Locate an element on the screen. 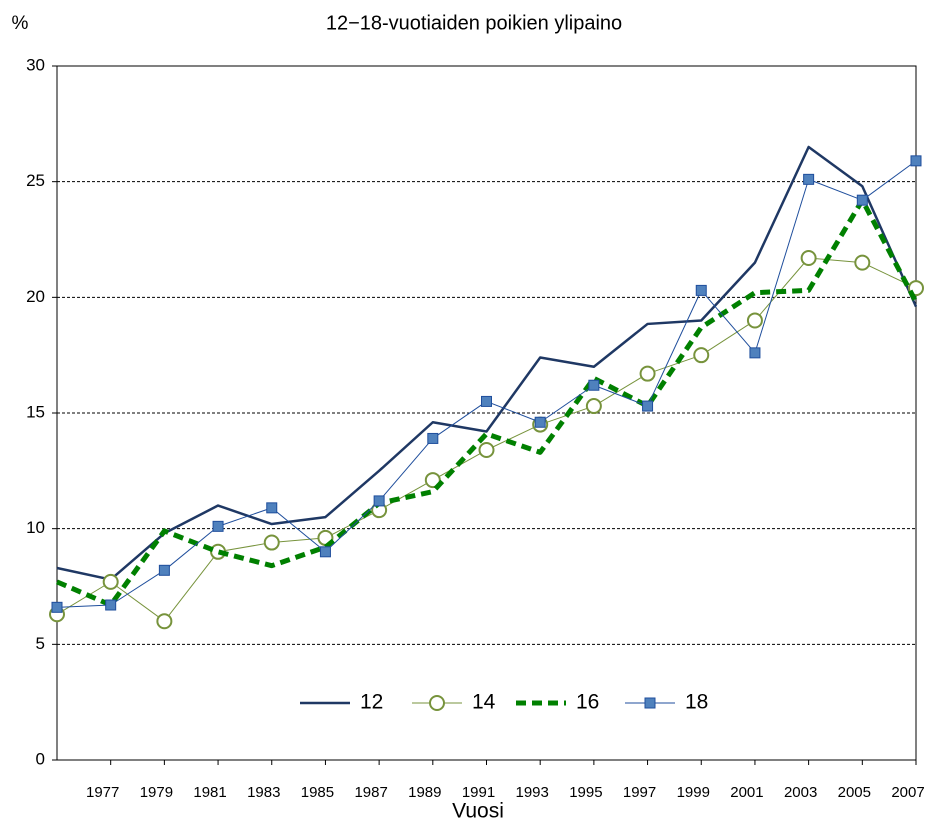  x-tick-label: 1993 is located at coordinates (532, 792).